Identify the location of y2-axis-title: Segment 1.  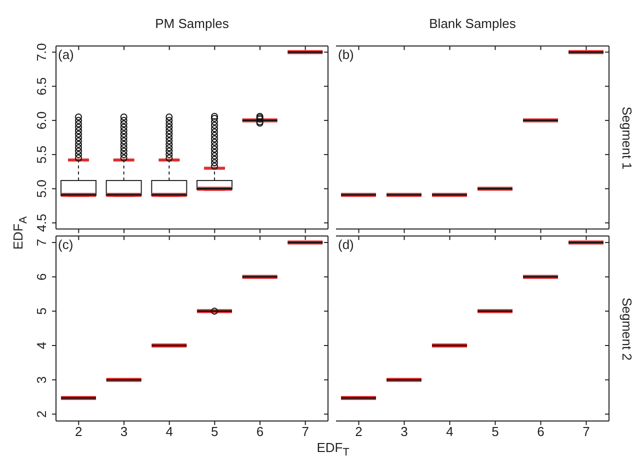
(627, 137).